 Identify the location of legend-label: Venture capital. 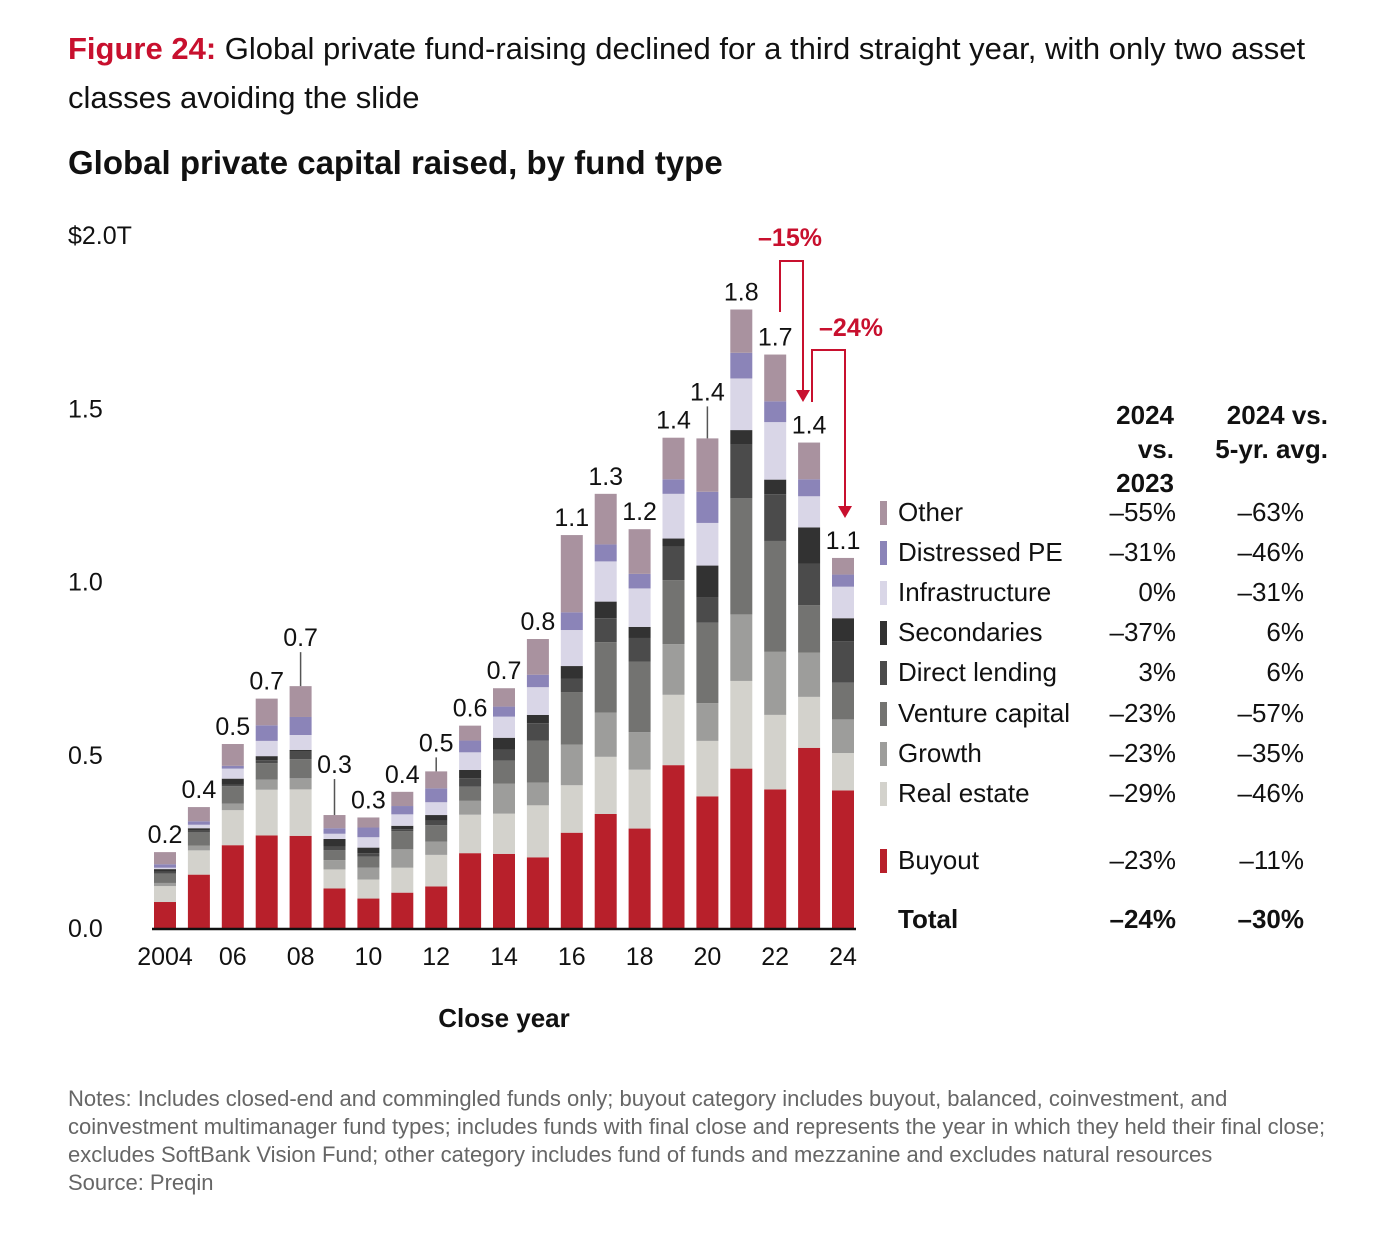
(984, 713).